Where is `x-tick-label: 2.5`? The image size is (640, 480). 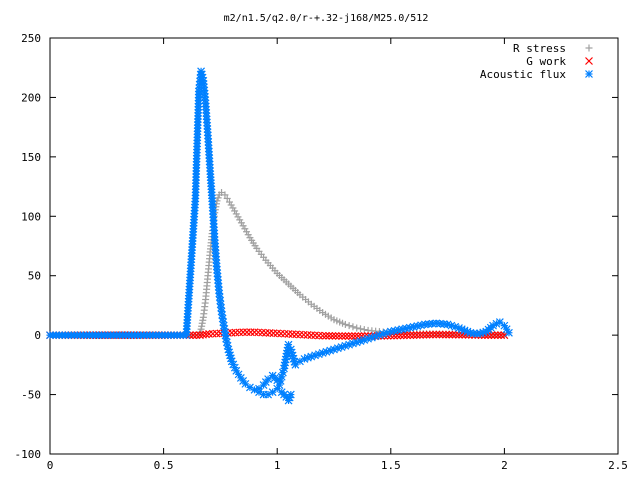
x-tick-label: 2.5 is located at coordinates (618, 465).